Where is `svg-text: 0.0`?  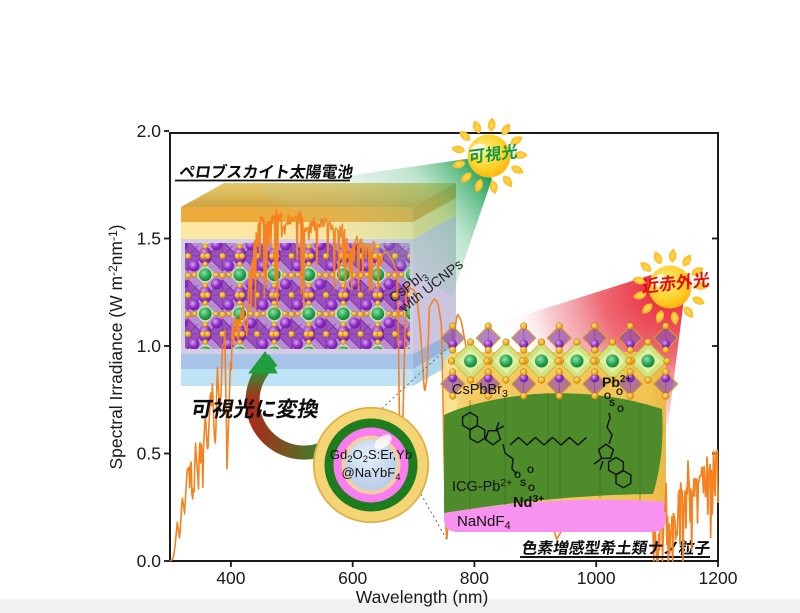 svg-text: 0.0 is located at coordinates (149, 561).